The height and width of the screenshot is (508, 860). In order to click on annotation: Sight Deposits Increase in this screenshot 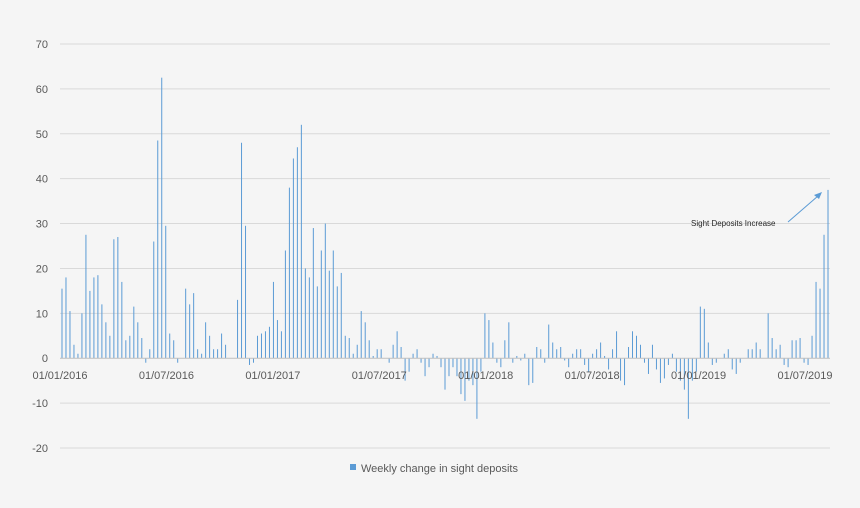, I will do `click(756, 210)`.